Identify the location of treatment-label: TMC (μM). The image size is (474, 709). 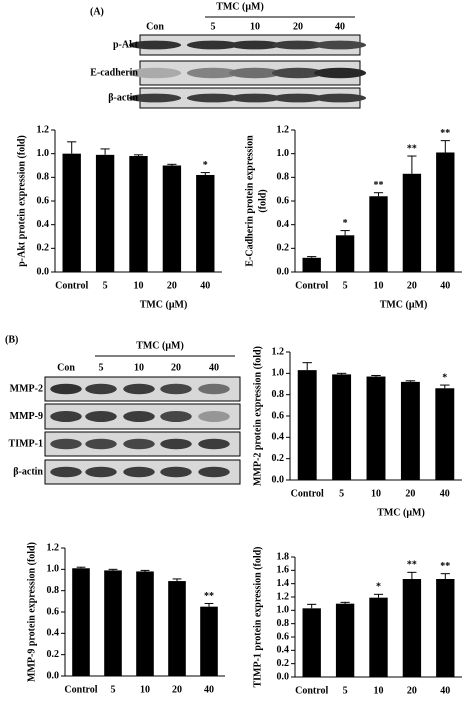
(160, 345).